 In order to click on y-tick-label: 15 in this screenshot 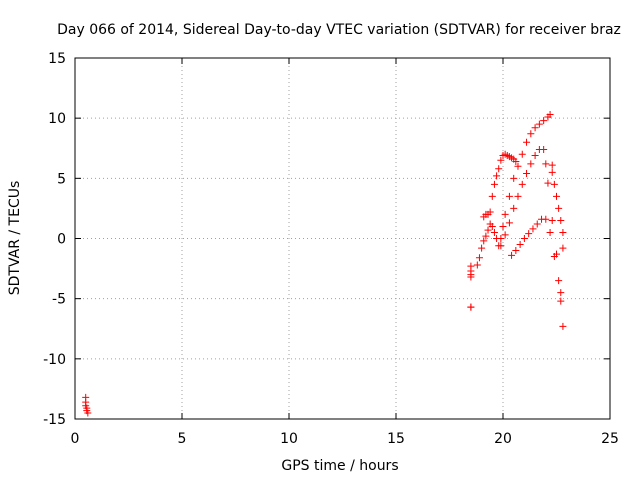, I will do `click(57, 59)`.